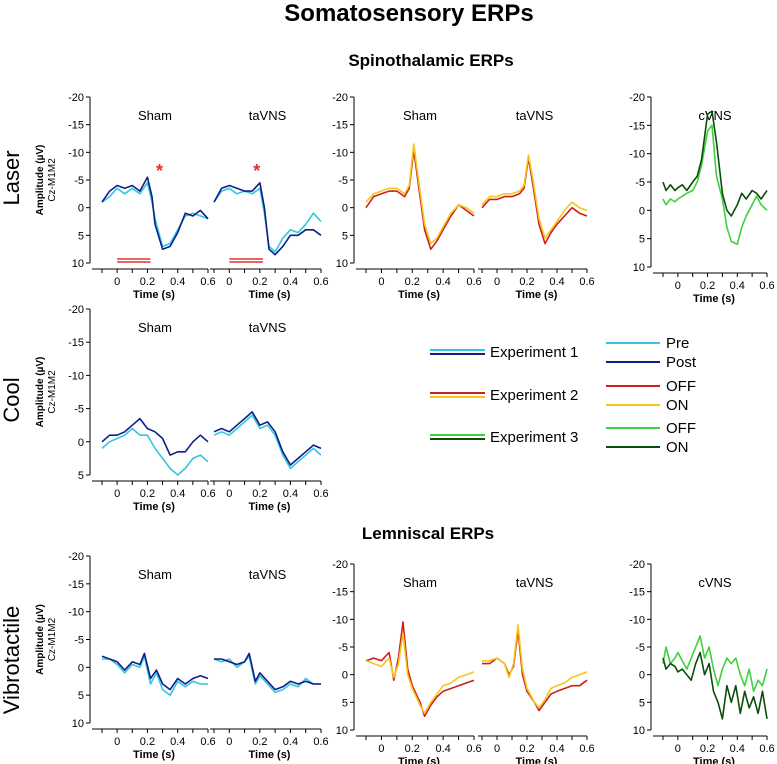  What do you see at coordinates (563, 396) in the screenshot?
I see `legend-group-2: Experiment 2 OFF ON` at bounding box center [563, 396].